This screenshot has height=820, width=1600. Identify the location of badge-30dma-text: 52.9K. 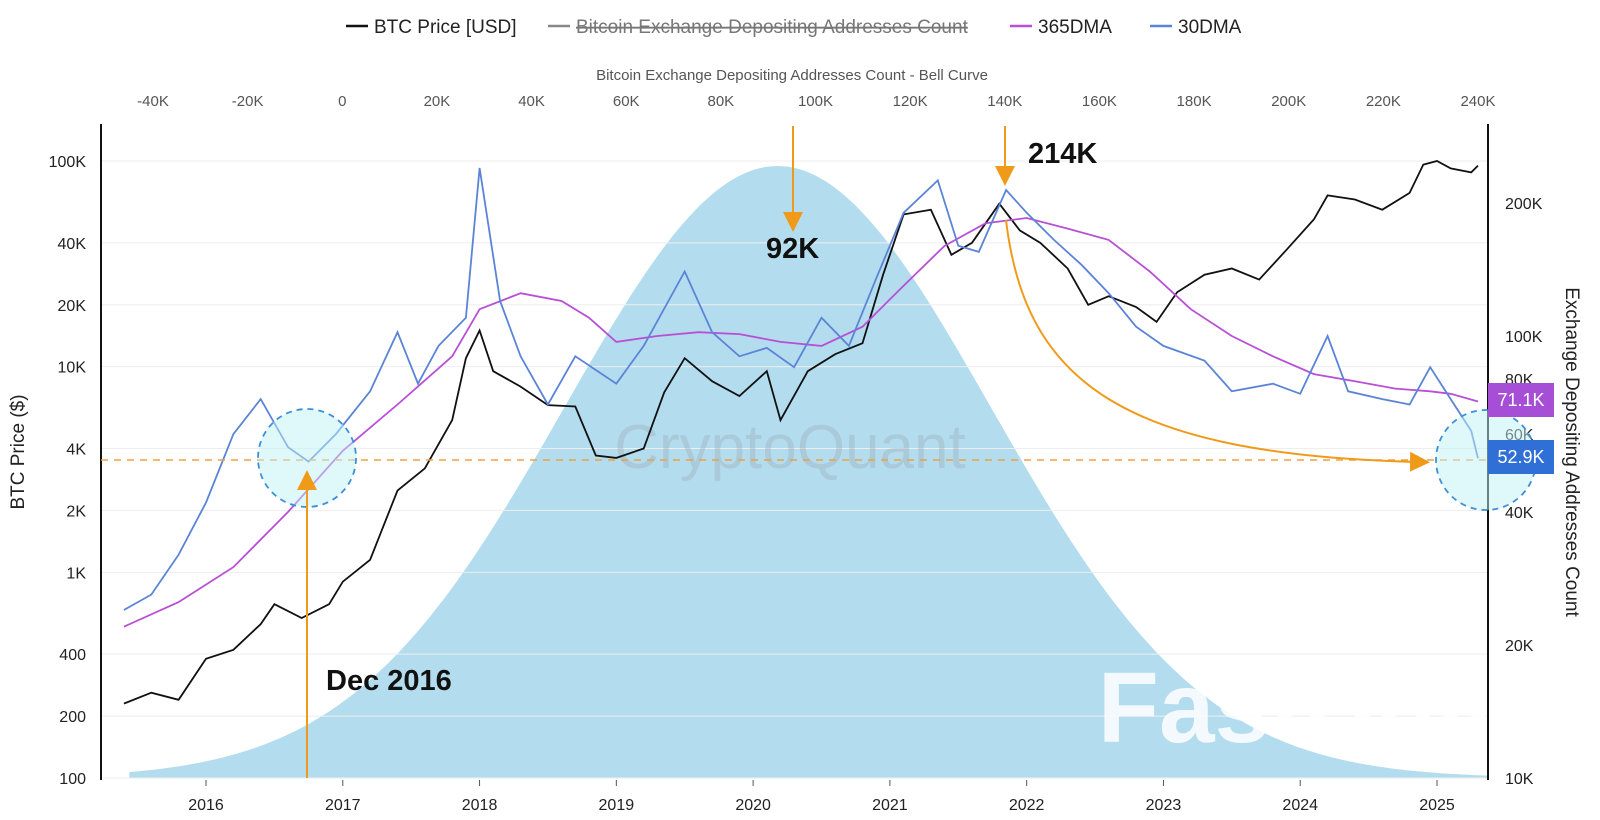
(1520, 457).